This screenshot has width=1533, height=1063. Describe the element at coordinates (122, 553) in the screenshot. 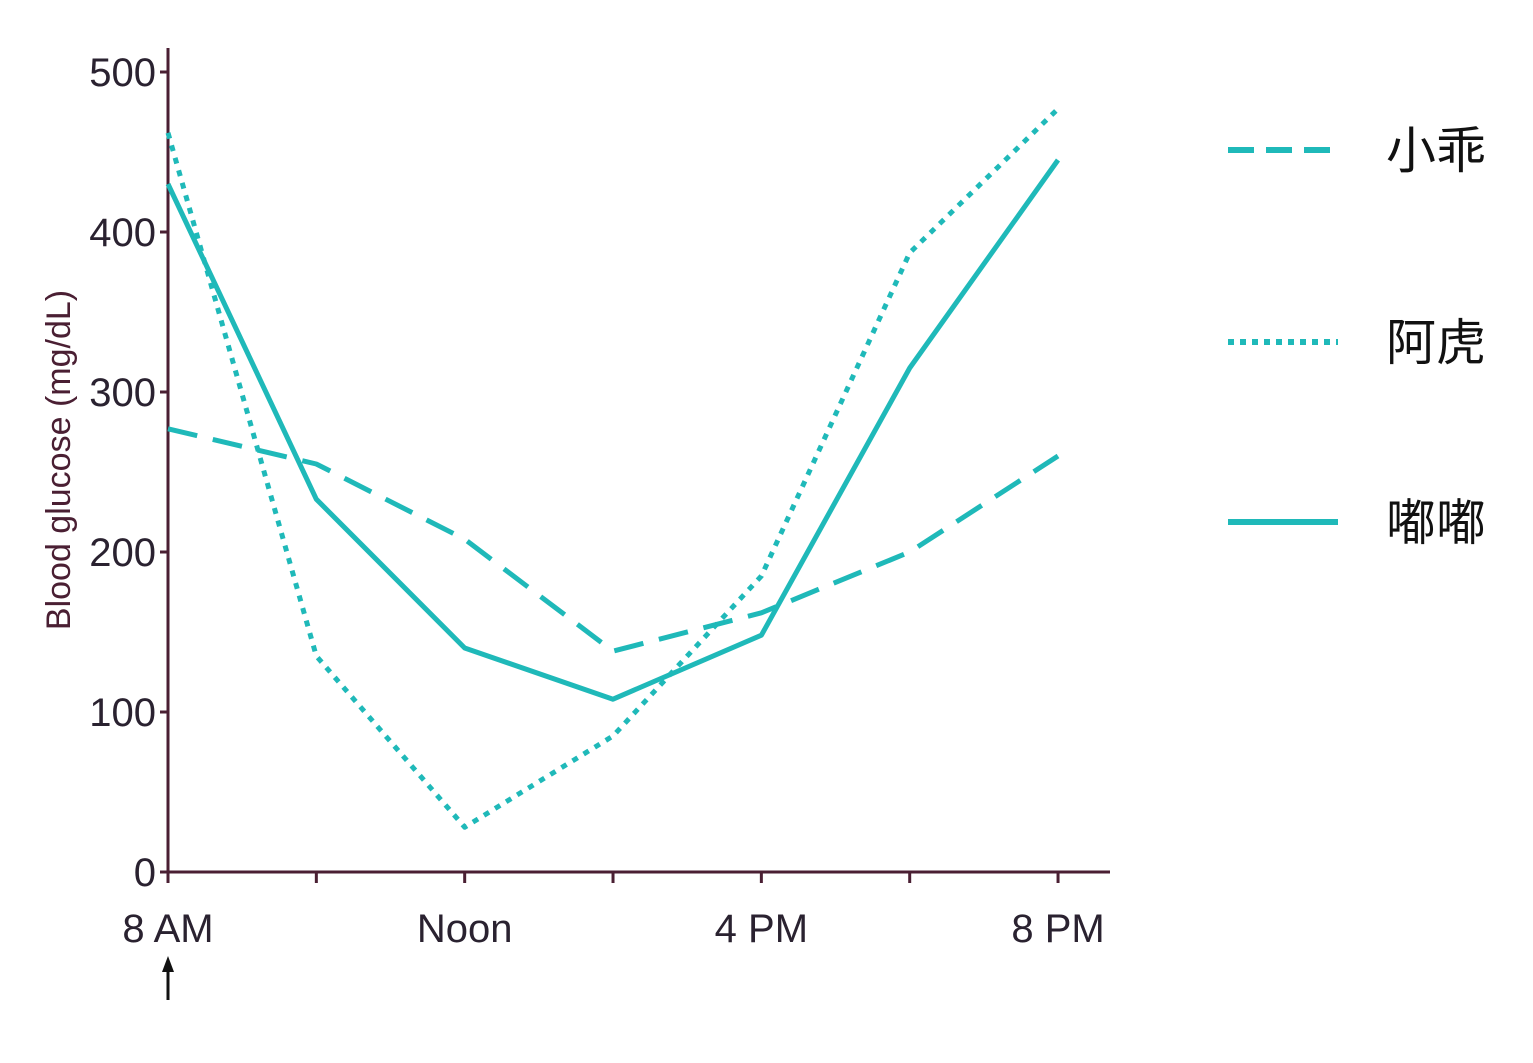

I see `y-tick-label: 200` at that location.